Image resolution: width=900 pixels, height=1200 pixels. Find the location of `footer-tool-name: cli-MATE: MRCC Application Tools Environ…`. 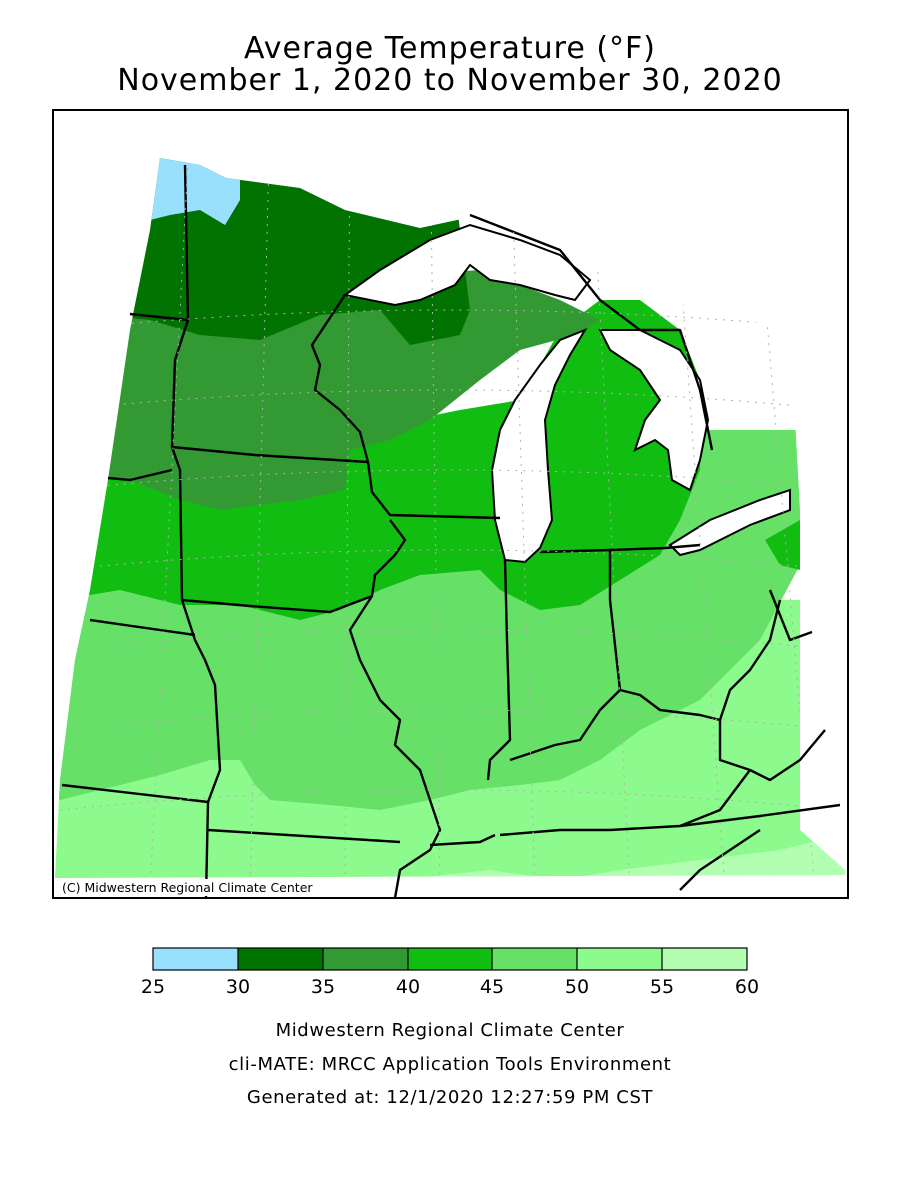

footer-tool-name: cli-MATE: MRCC Application Tools Environ… is located at coordinates (450, 1064).